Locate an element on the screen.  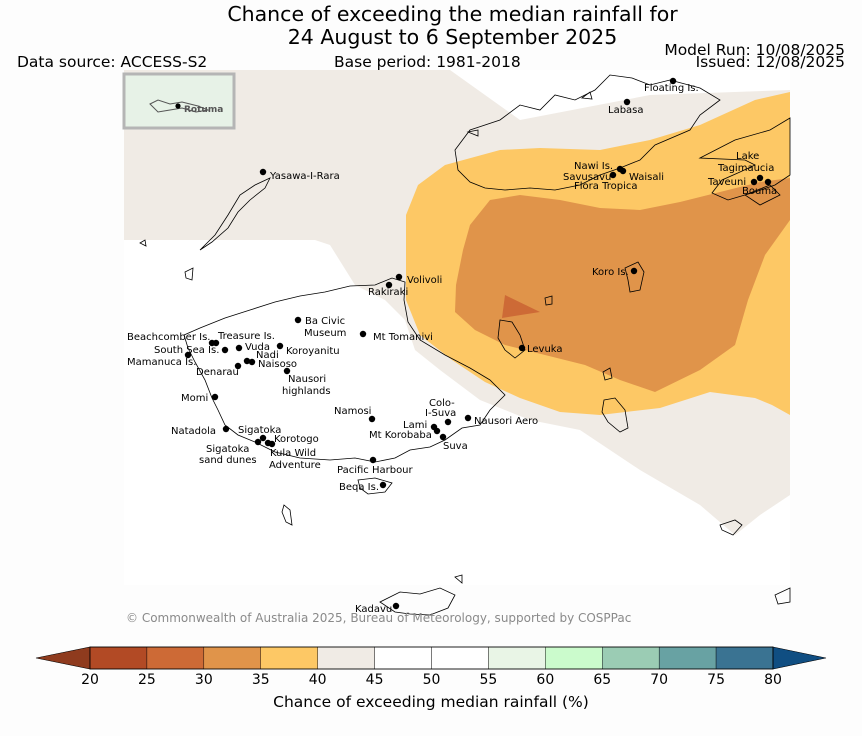
inset-dot is located at coordinates (178, 106).